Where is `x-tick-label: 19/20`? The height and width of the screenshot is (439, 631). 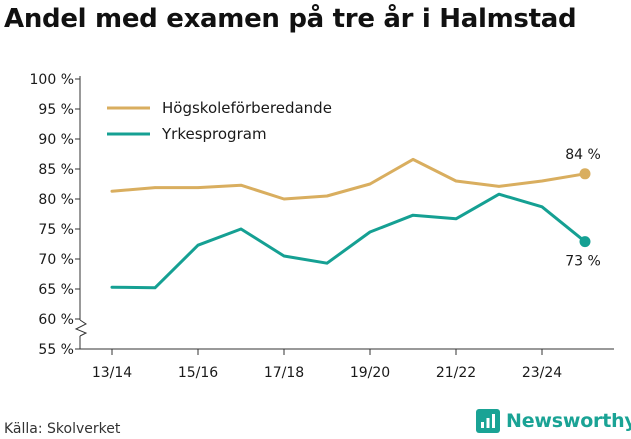
x-tick-label: 19/20 is located at coordinates (370, 373).